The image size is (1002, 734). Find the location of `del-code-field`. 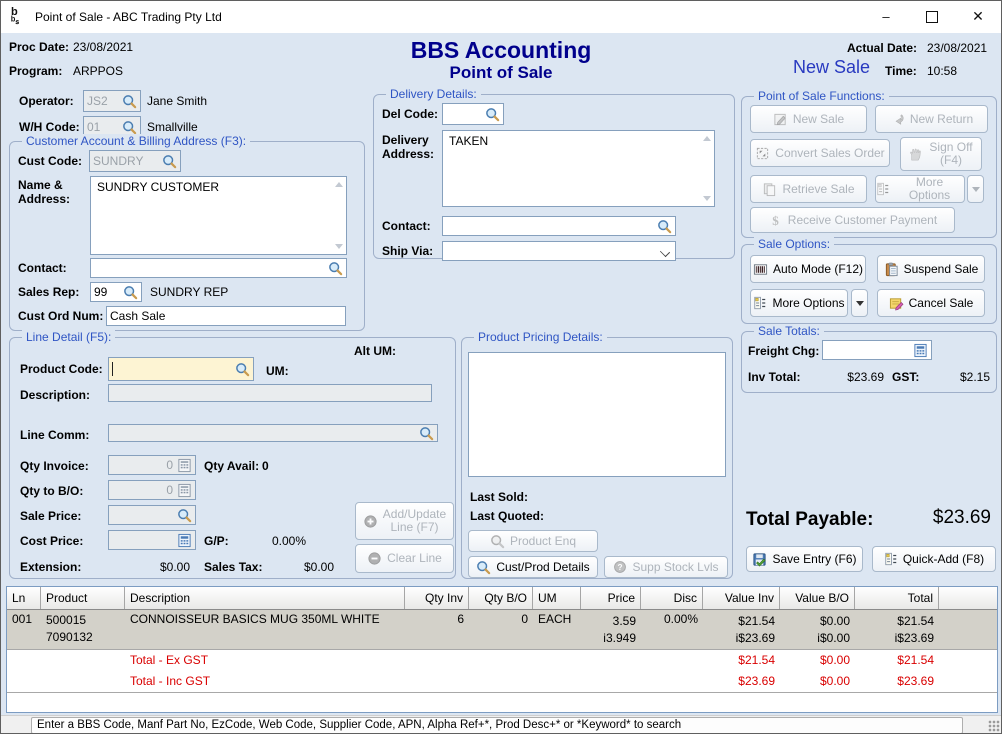

del-code-field is located at coordinates (473, 114).